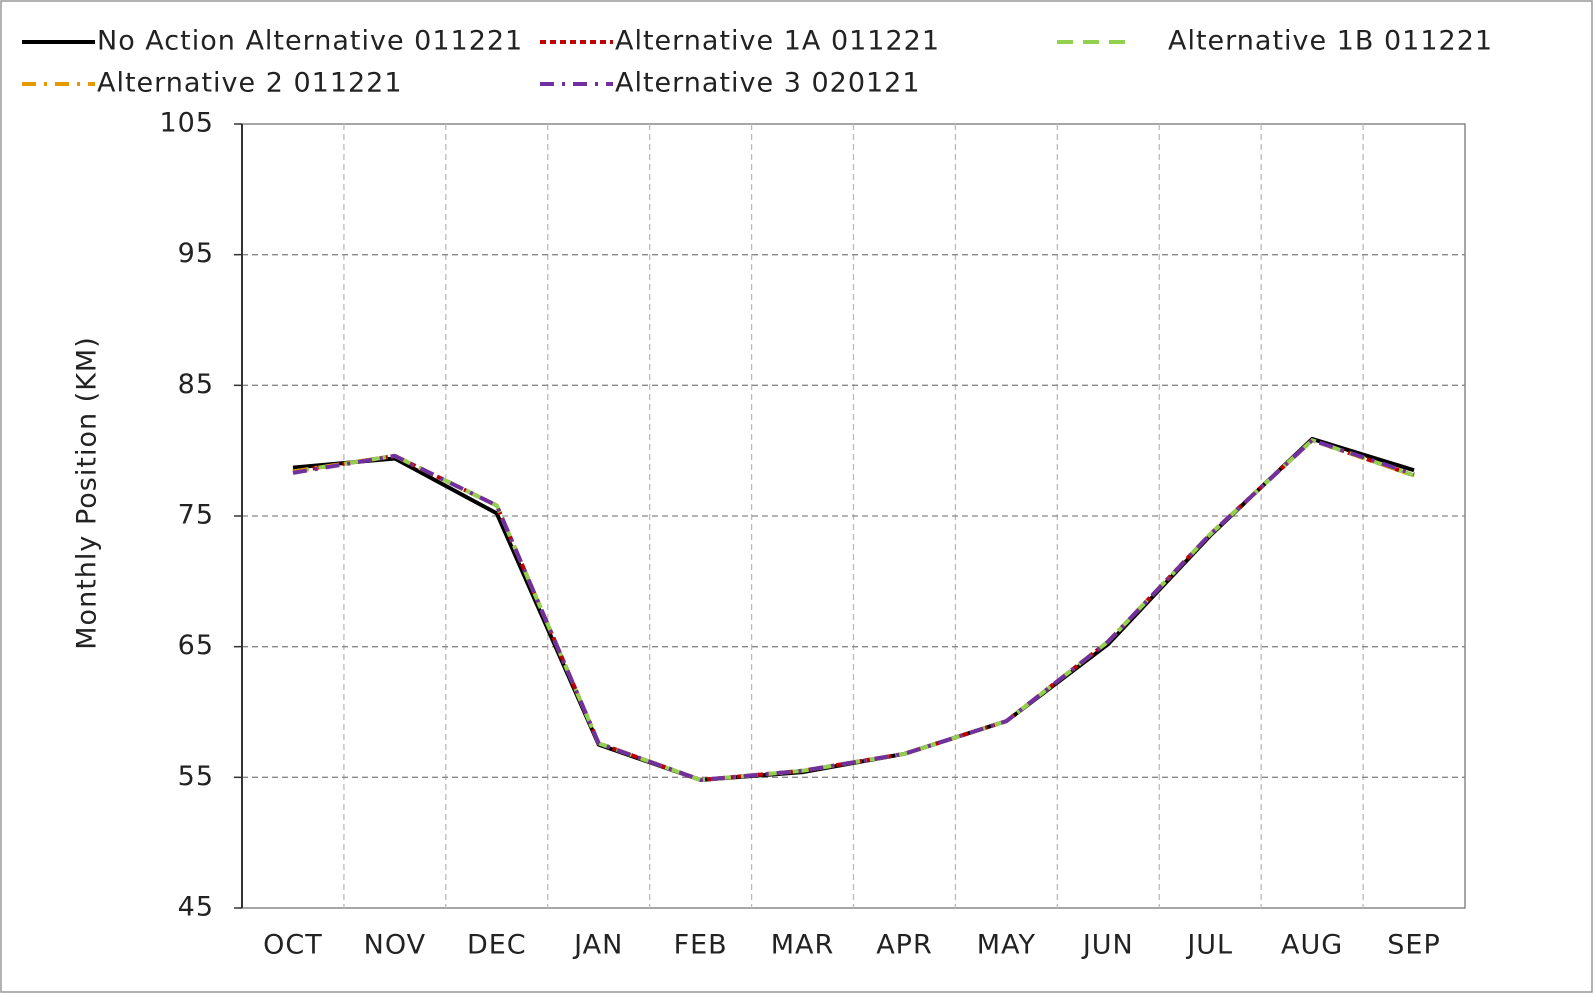 This screenshot has width=1593, height=993. Describe the element at coordinates (904, 945) in the screenshot. I see `x-tick-label: APR` at that location.